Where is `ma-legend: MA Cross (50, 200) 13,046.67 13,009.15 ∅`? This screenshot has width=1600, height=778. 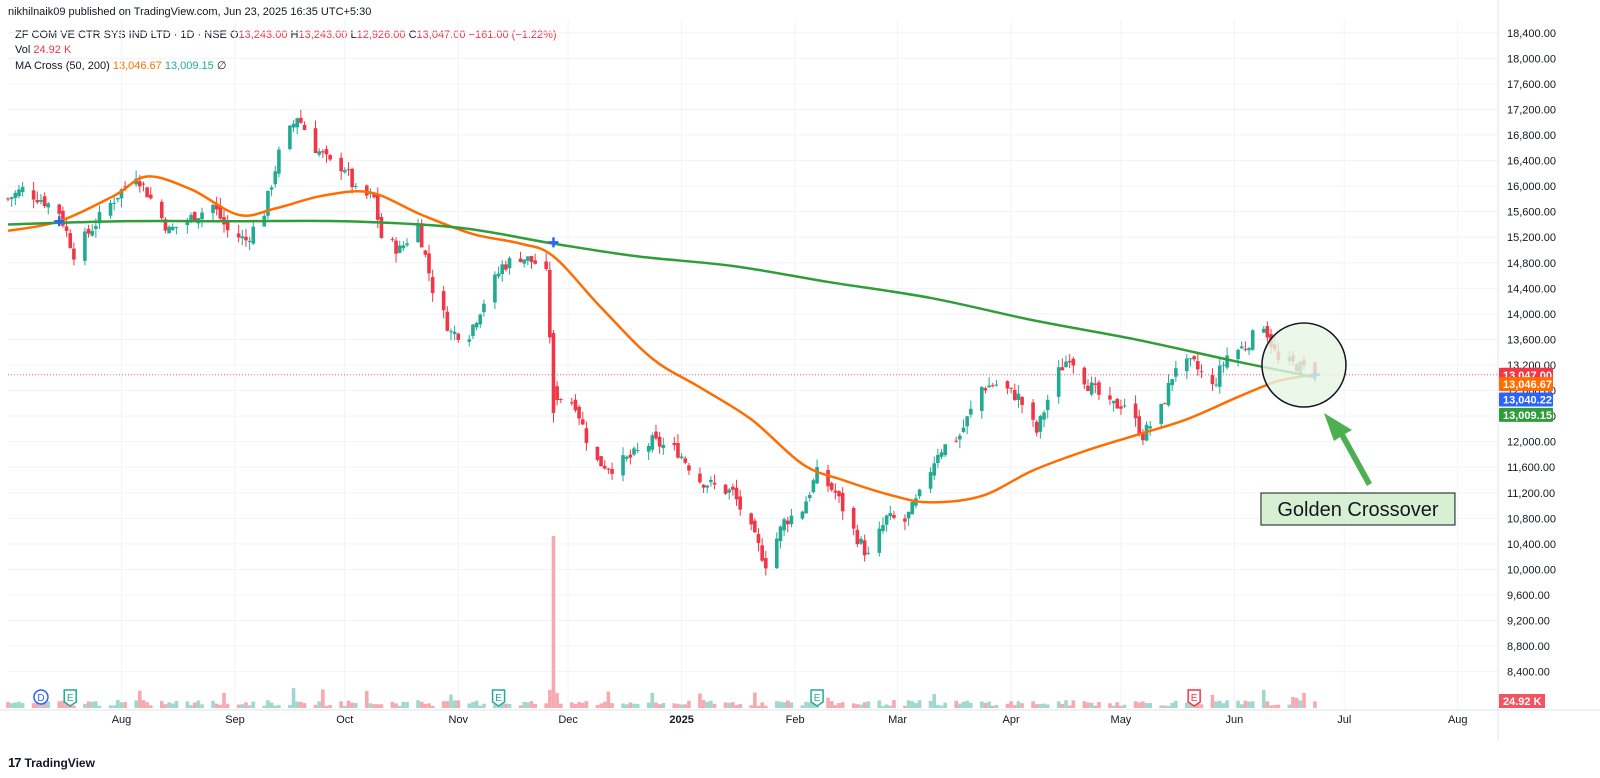
ma-legend: MA Cross (50, 200) 13,046.67 13,009.15 ∅ is located at coordinates (120, 65).